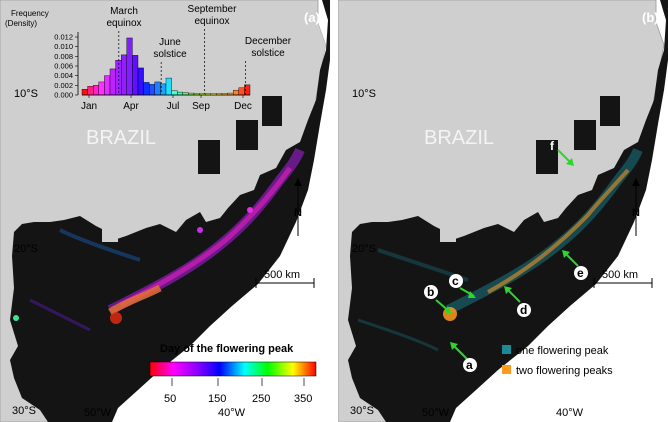  What do you see at coordinates (170, 42) in the screenshot?
I see `annotation-label: June` at bounding box center [170, 42].